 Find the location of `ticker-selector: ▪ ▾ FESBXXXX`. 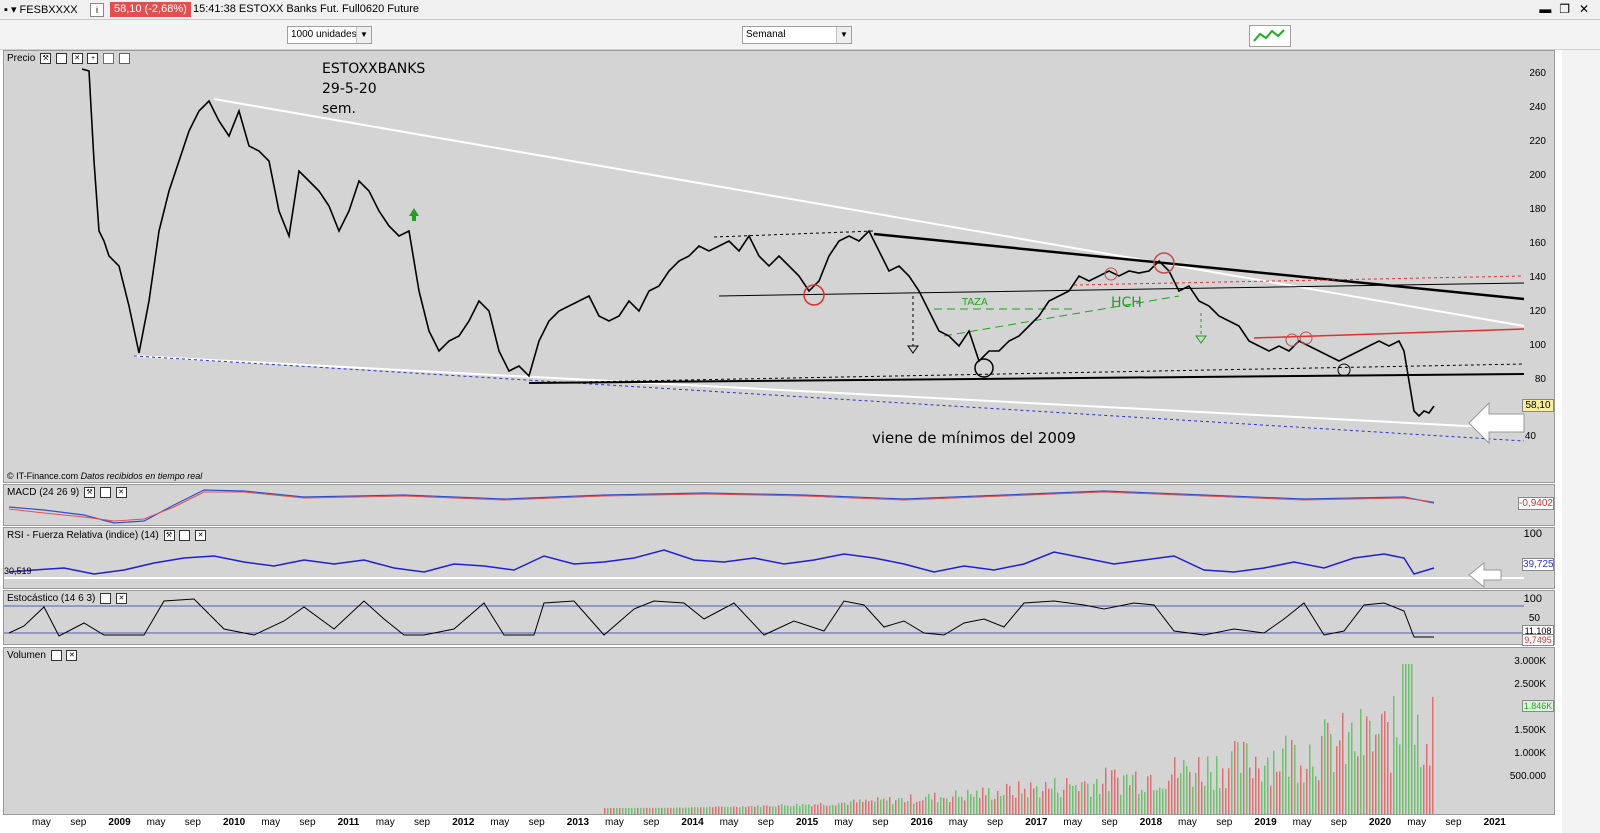

ticker-selector: ▪ ▾ FESBXXXX is located at coordinates (41, 10).